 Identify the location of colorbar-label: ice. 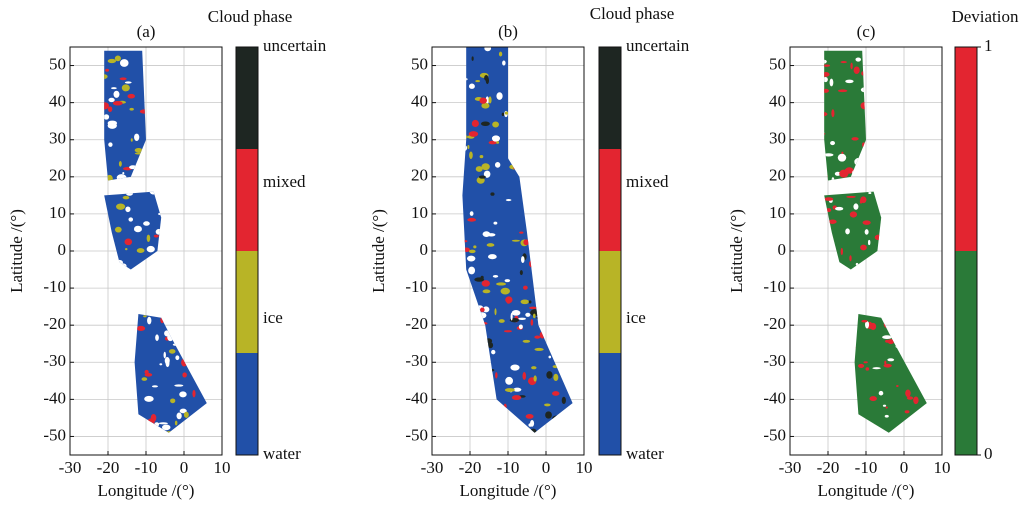
(636, 317).